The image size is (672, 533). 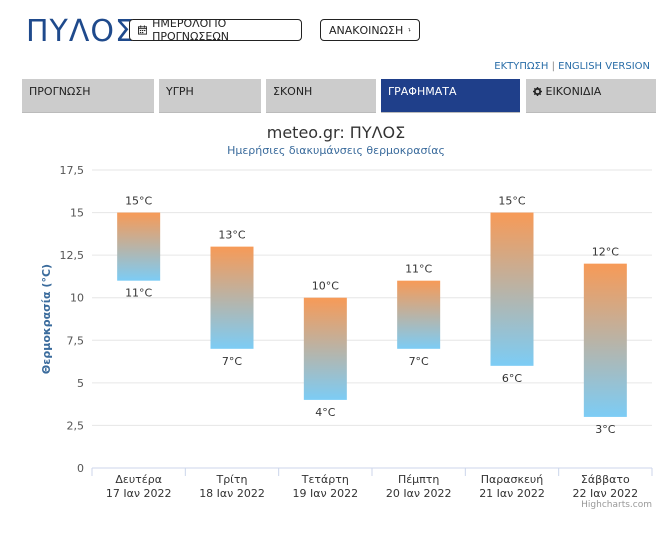 I want to click on y-tick-label: 15, so click(x=77, y=213).